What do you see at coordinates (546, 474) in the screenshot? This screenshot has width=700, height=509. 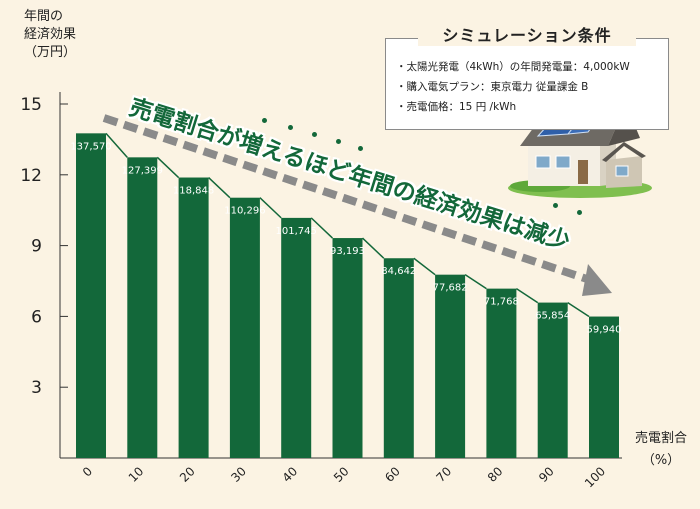 I see `x-tick-label: 90` at bounding box center [546, 474].